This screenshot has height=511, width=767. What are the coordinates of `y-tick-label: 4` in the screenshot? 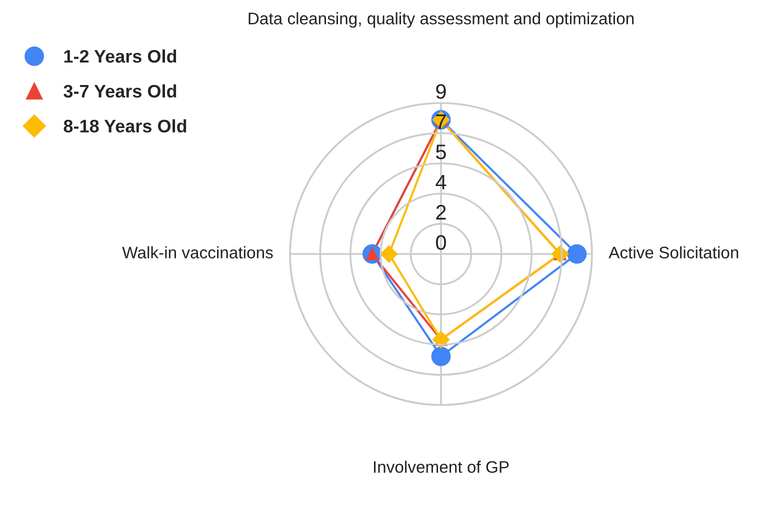 It's located at (441, 182).